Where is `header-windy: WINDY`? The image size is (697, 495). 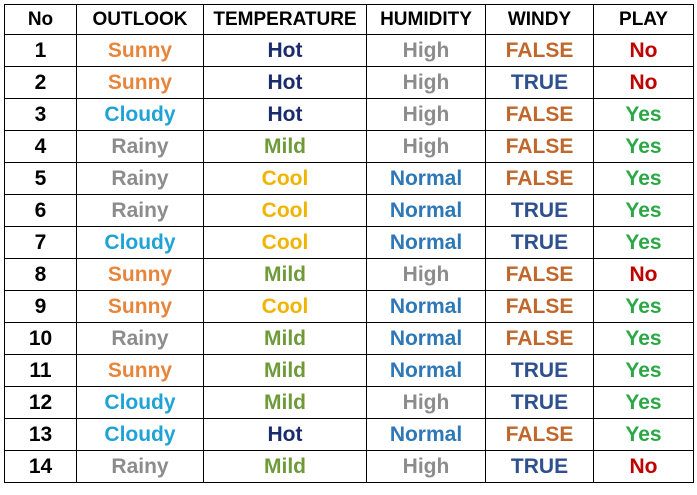
header-windy: WINDY is located at coordinates (539, 19).